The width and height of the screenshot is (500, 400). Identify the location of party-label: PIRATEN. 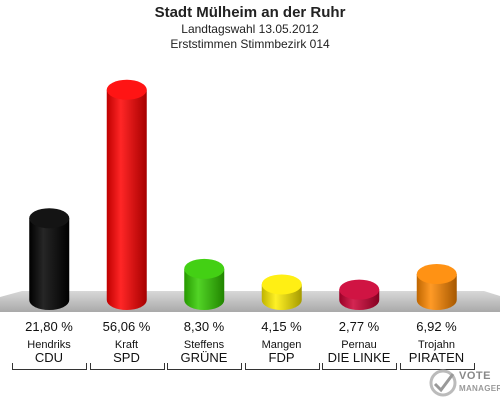
(436, 357).